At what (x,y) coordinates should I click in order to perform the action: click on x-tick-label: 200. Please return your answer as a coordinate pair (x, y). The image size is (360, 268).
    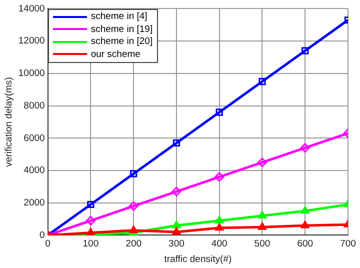
    Looking at the image, I should click on (134, 244).